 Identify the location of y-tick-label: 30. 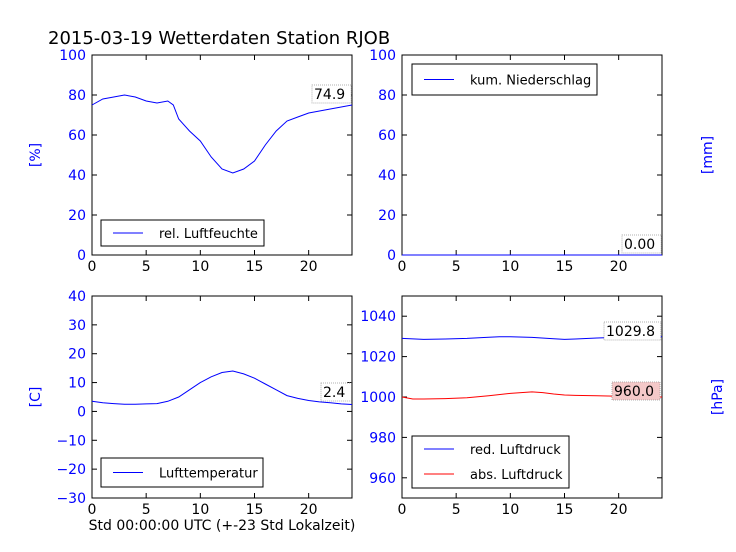
(77, 326).